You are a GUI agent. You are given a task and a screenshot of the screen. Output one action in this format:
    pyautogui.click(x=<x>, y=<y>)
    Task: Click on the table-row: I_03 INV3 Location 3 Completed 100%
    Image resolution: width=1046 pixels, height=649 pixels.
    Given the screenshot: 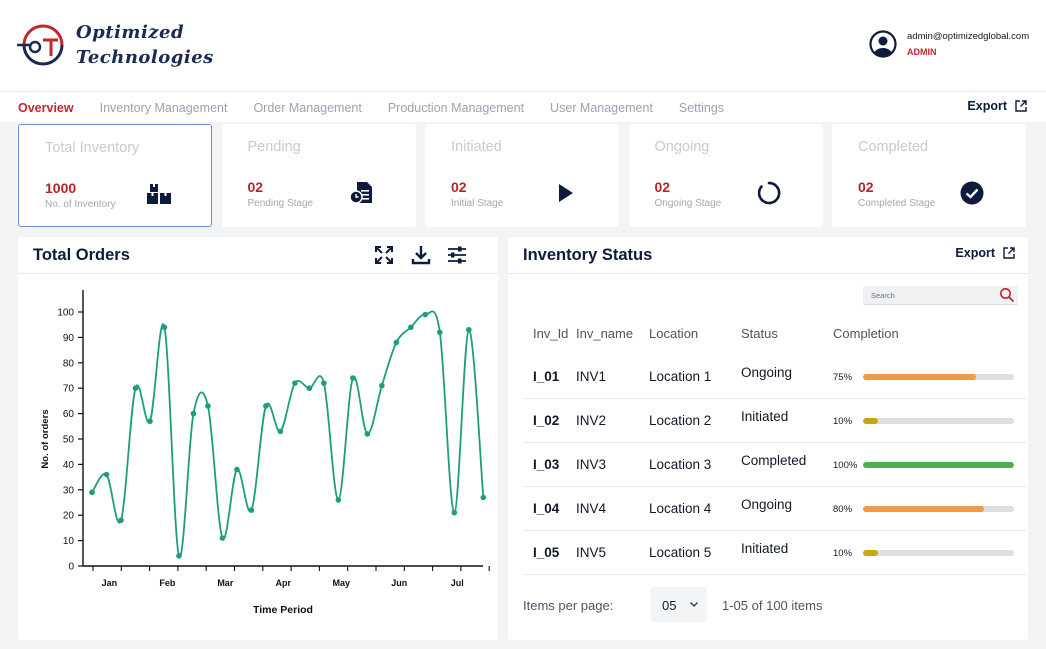 What is the action you would take?
    pyautogui.click(x=774, y=465)
    